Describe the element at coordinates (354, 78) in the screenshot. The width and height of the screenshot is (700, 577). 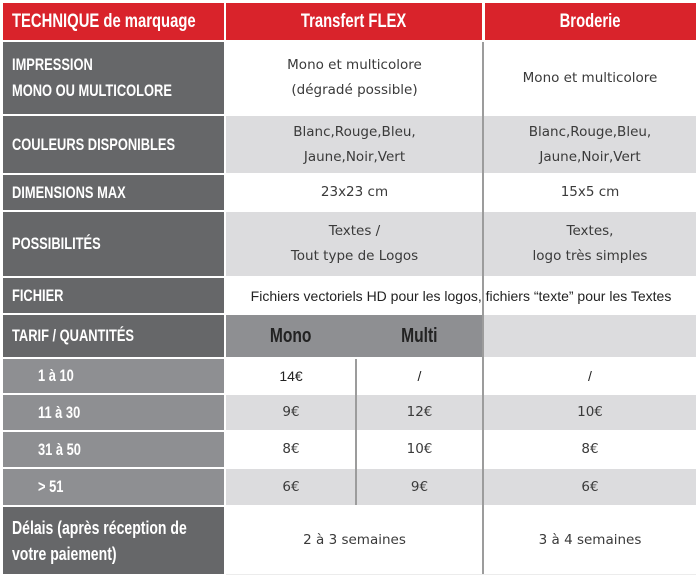
I see `impression-flex-cell: Mono et multicolore (dégradé possible)` at that location.